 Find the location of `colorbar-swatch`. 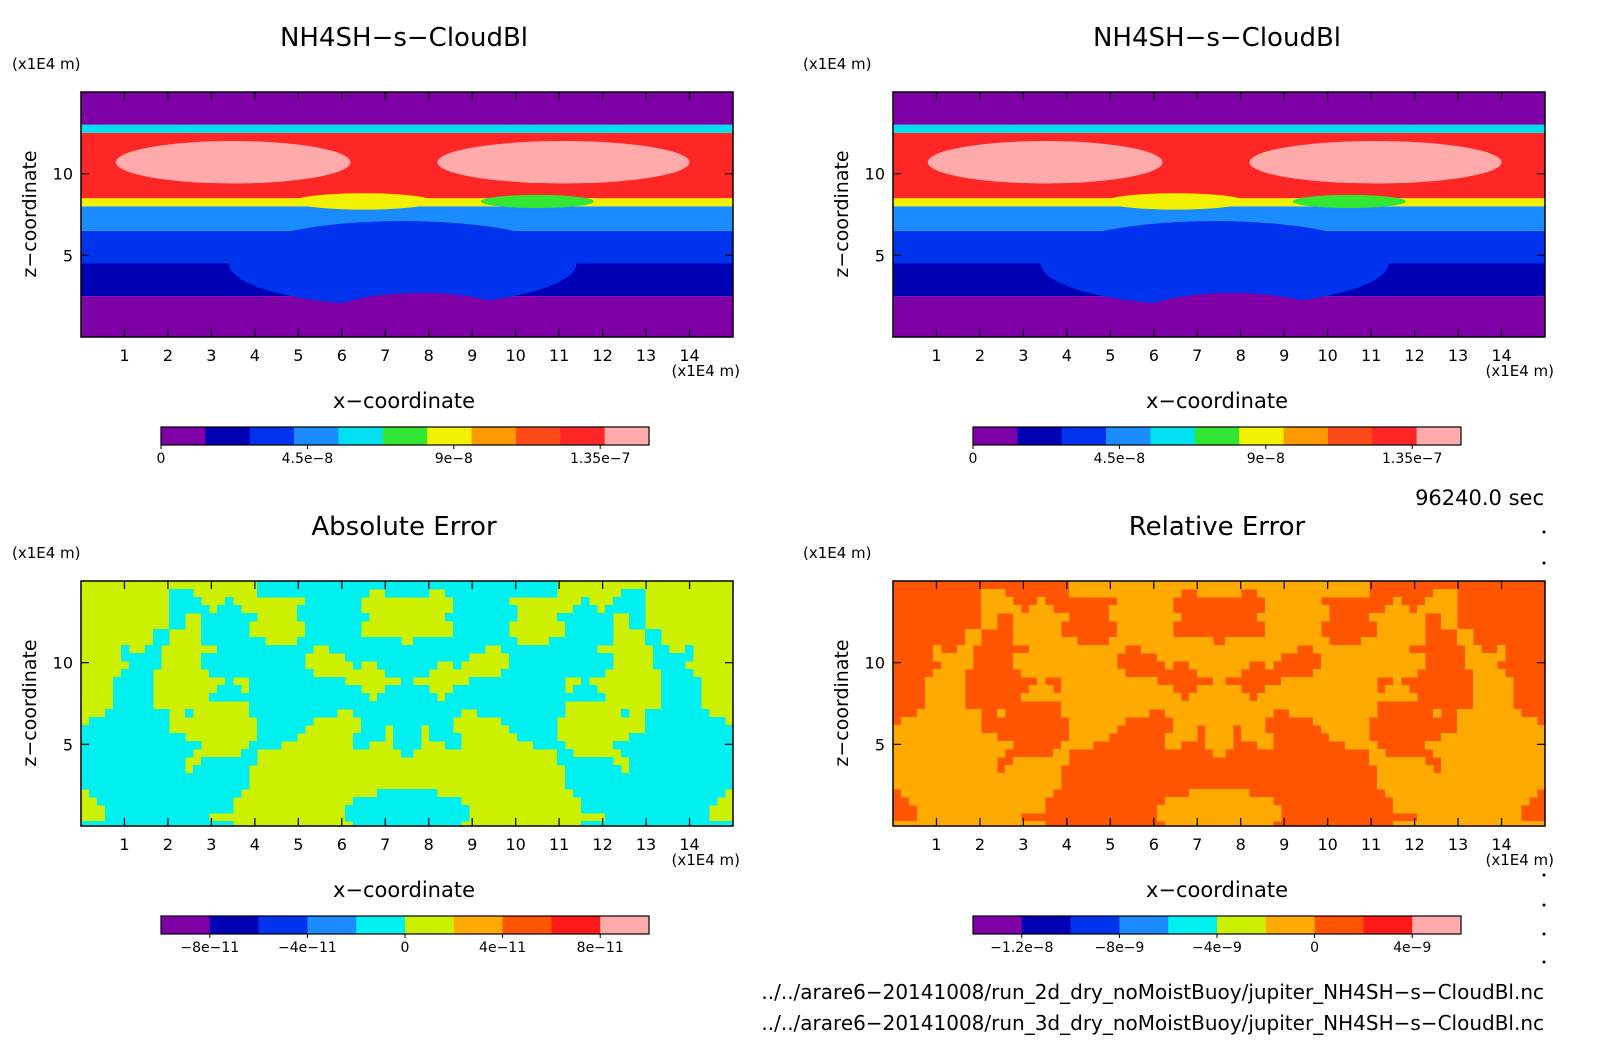

colorbar-swatch is located at coordinates (1128, 436).